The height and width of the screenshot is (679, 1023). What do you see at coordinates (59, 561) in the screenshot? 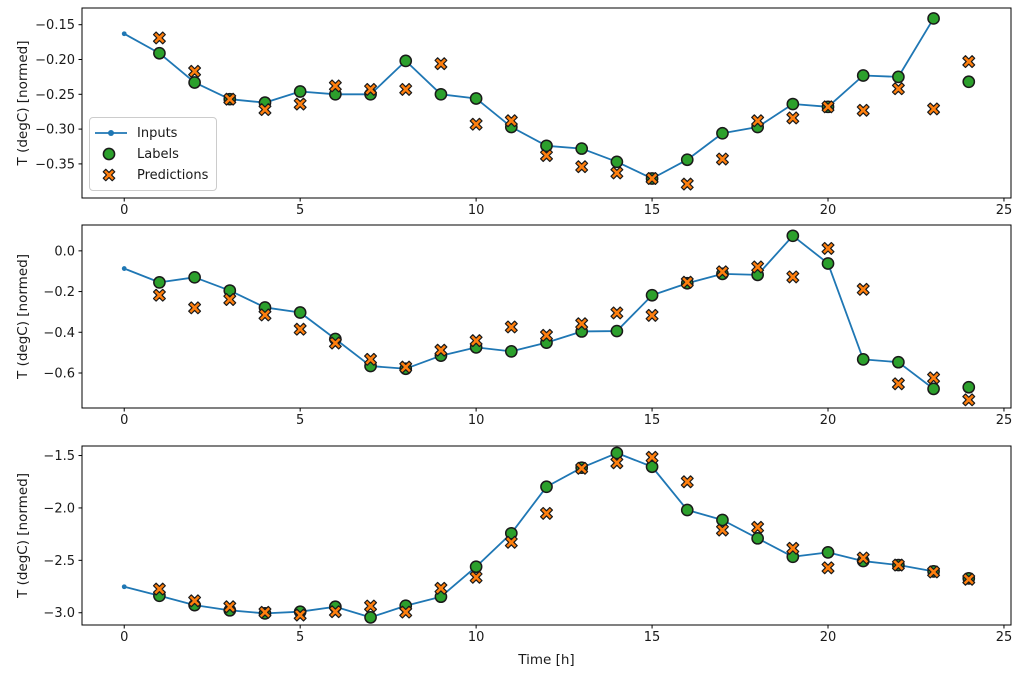
I see `y-tick-label: −2.5` at bounding box center [59, 561].